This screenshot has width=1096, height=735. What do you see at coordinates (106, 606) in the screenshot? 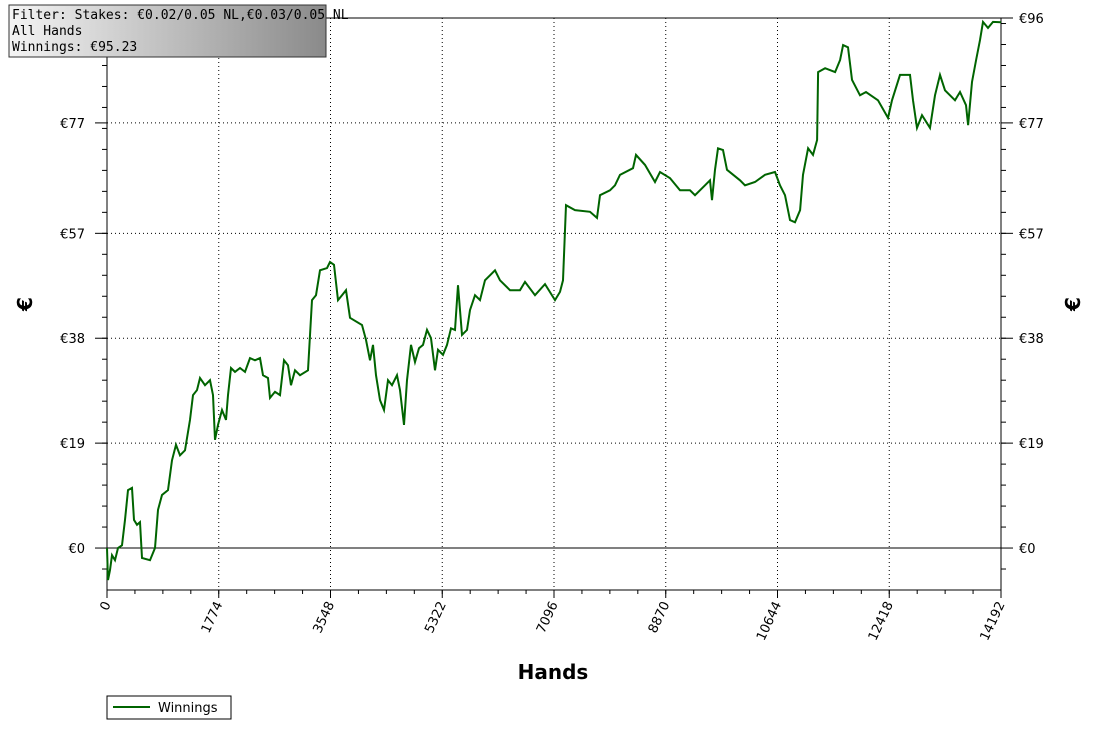
I see `x-tick-label: 0` at bounding box center [106, 606].